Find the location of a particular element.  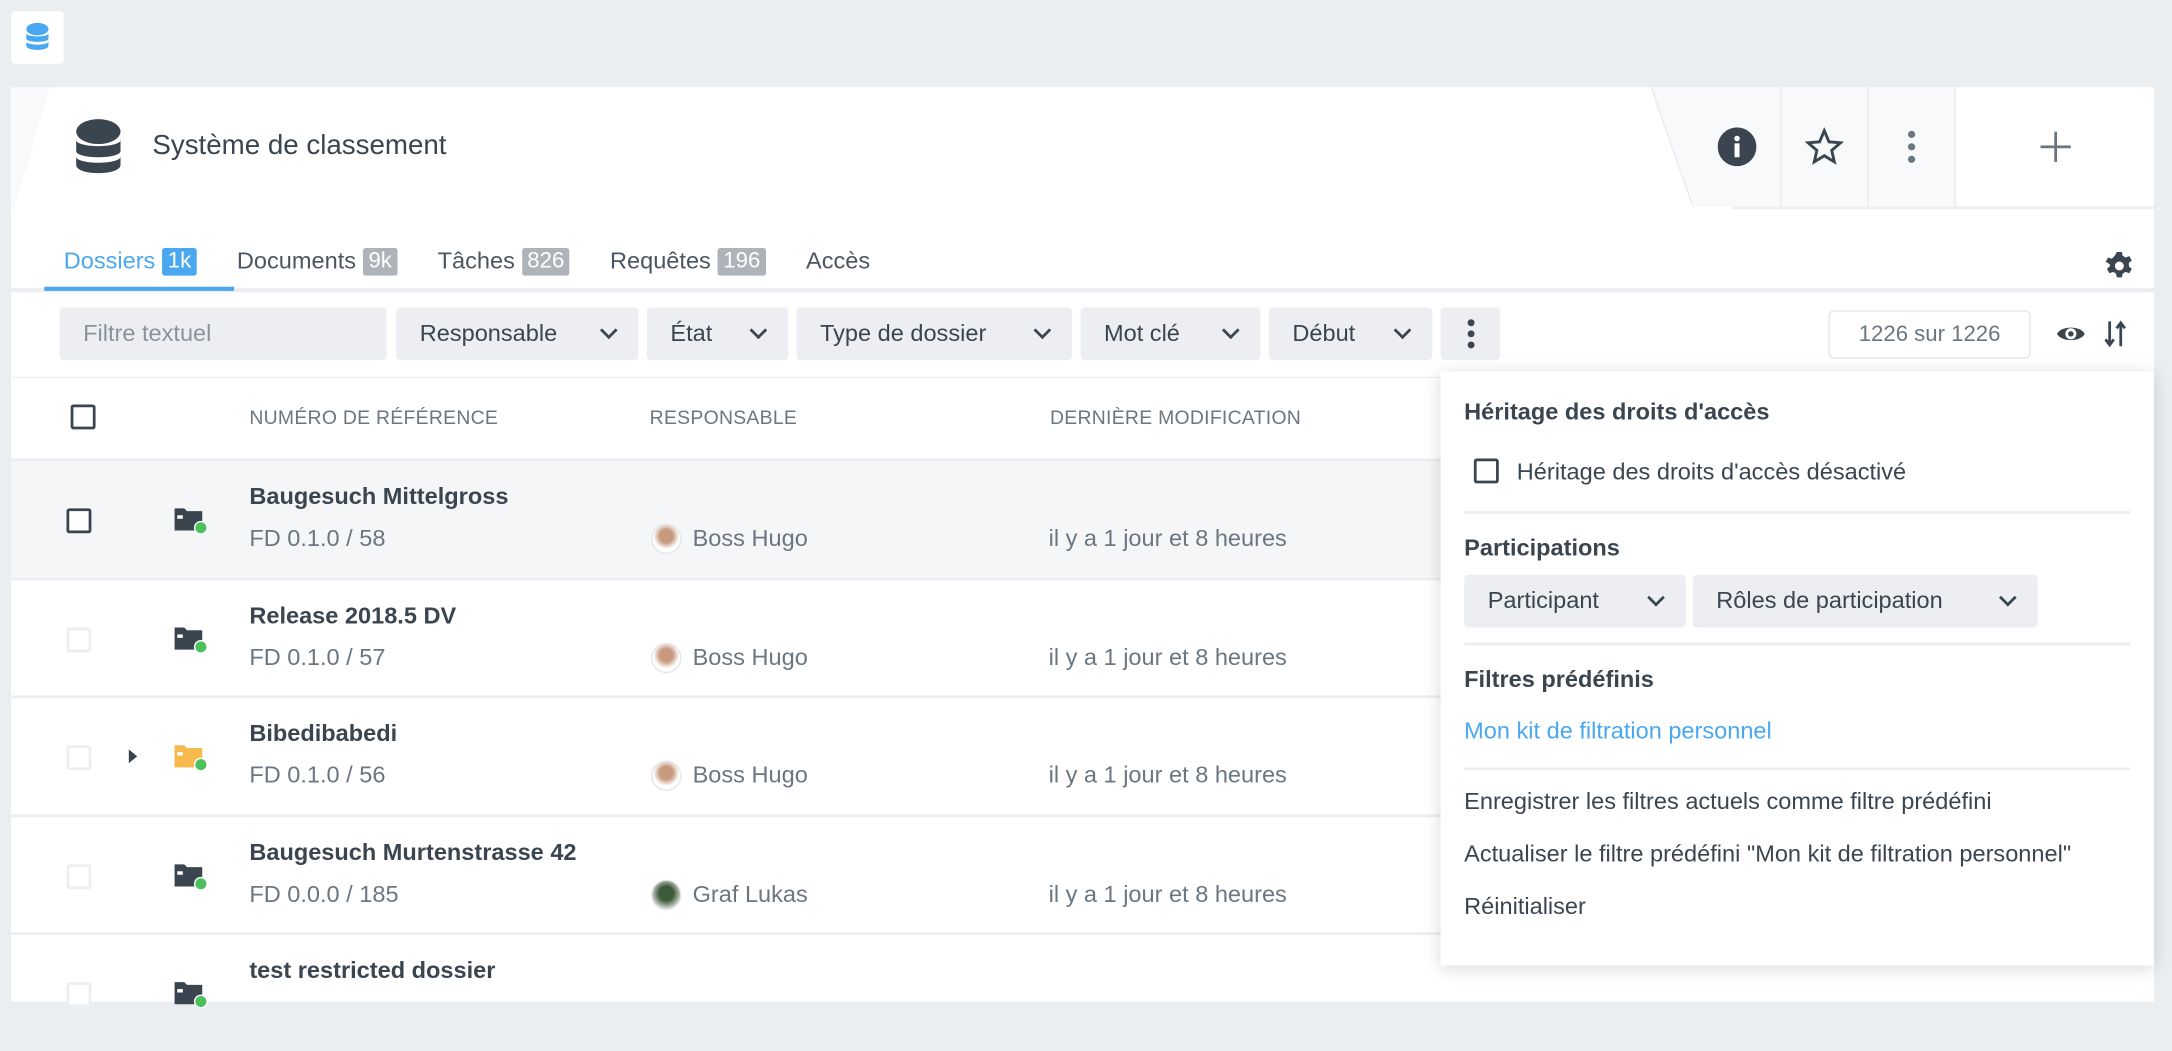

filter-etat: État is located at coordinates (717, 334).